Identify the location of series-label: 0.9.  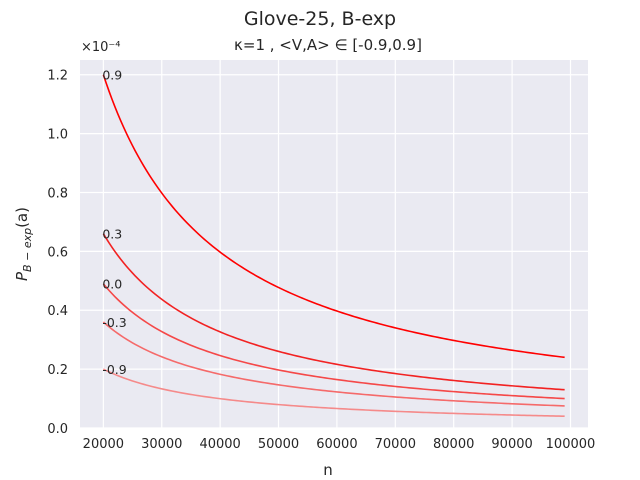
(112, 75).